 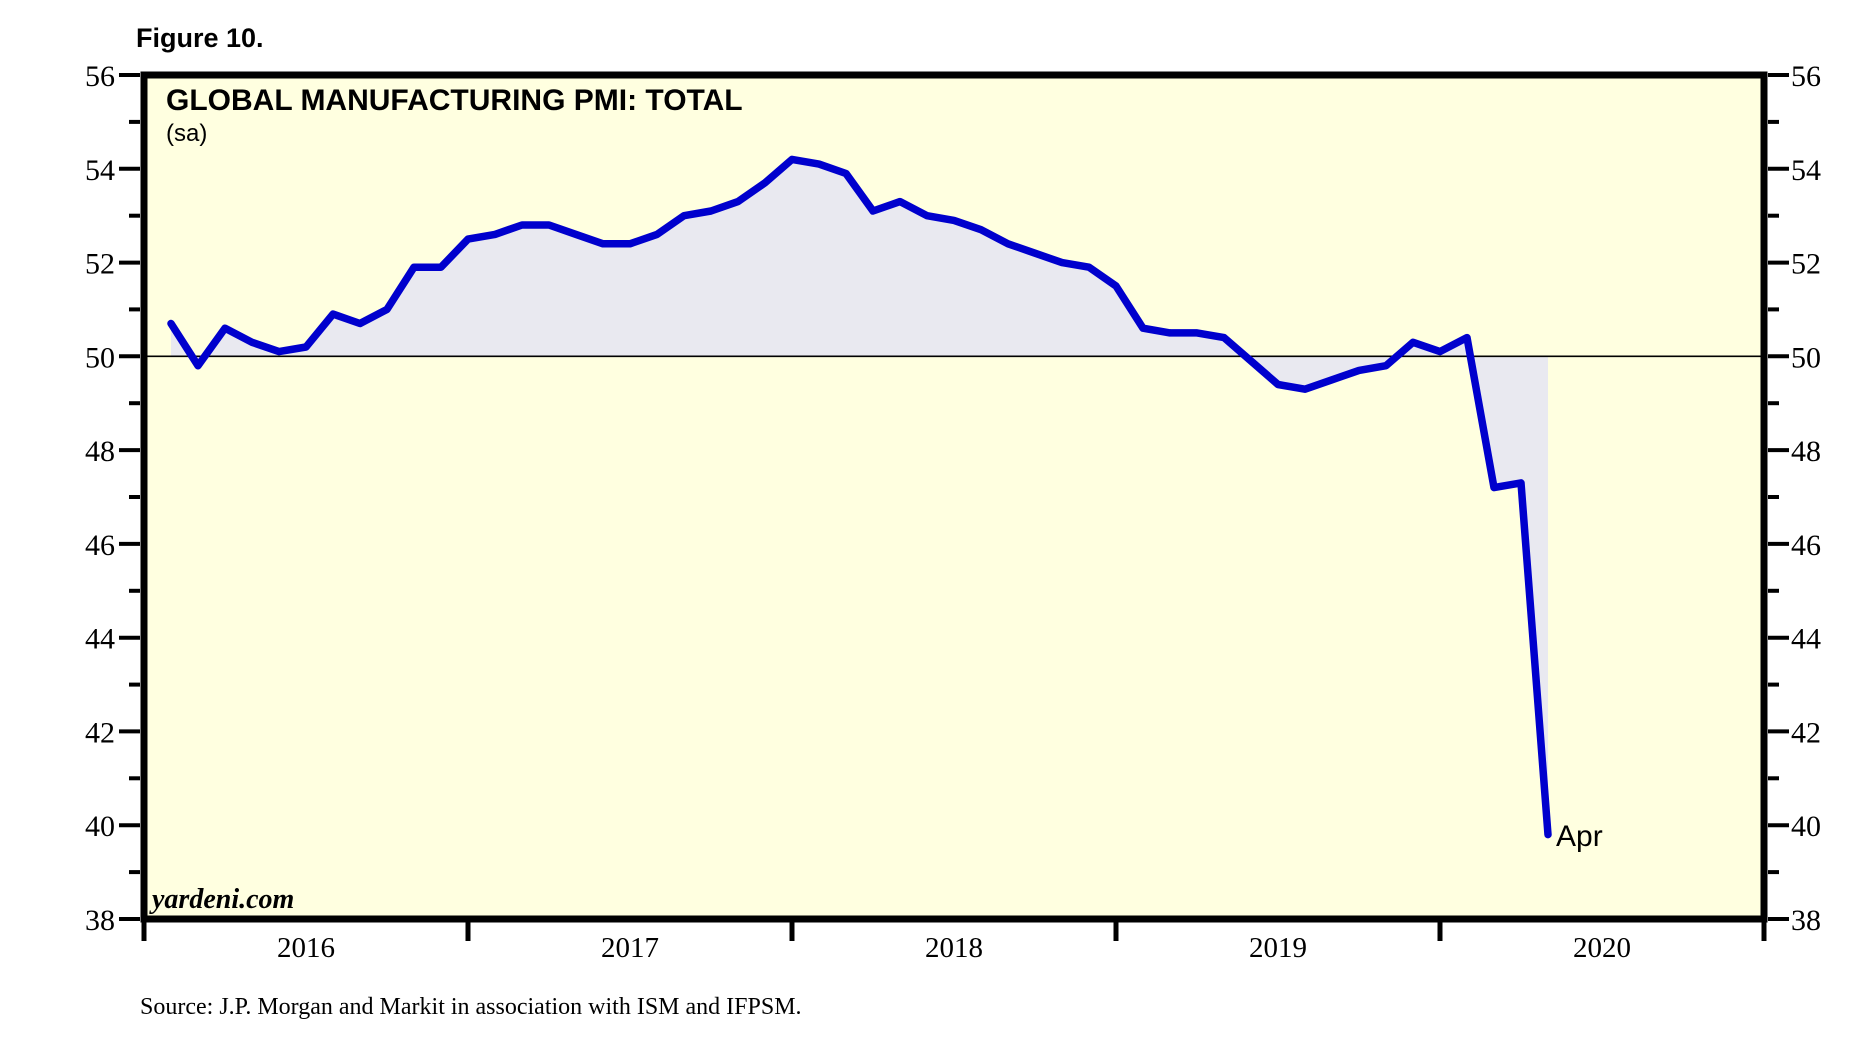 What do you see at coordinates (1806, 545) in the screenshot?
I see `y-axis-label-right: 46` at bounding box center [1806, 545].